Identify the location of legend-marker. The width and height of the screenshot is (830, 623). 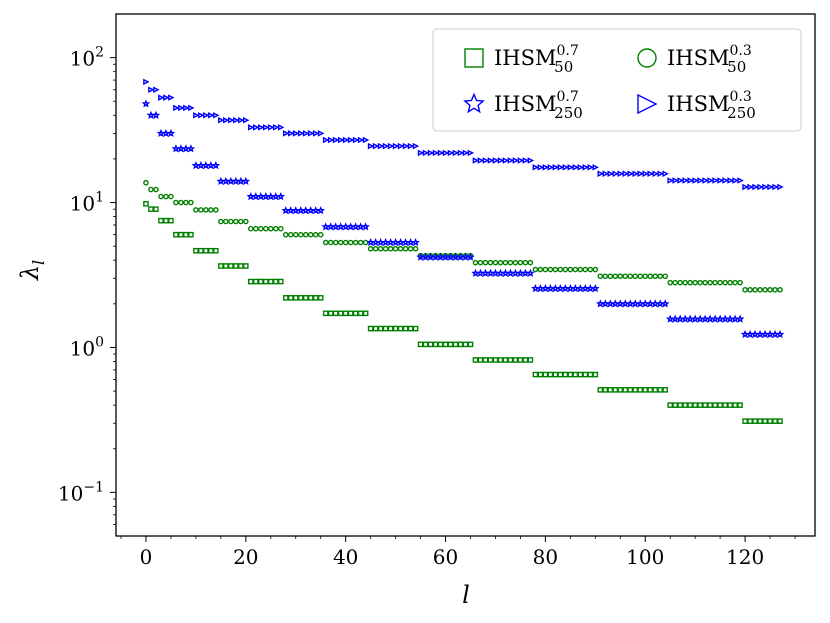
(647, 58).